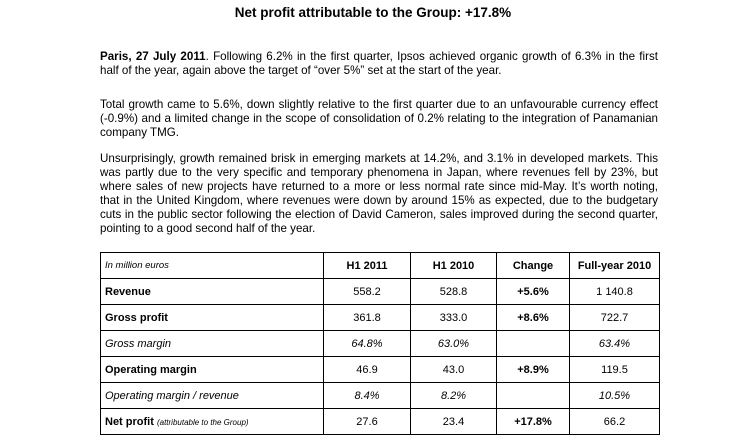 This screenshot has width=746, height=435. What do you see at coordinates (533, 317) in the screenshot?
I see `cell: +8.6%` at bounding box center [533, 317].